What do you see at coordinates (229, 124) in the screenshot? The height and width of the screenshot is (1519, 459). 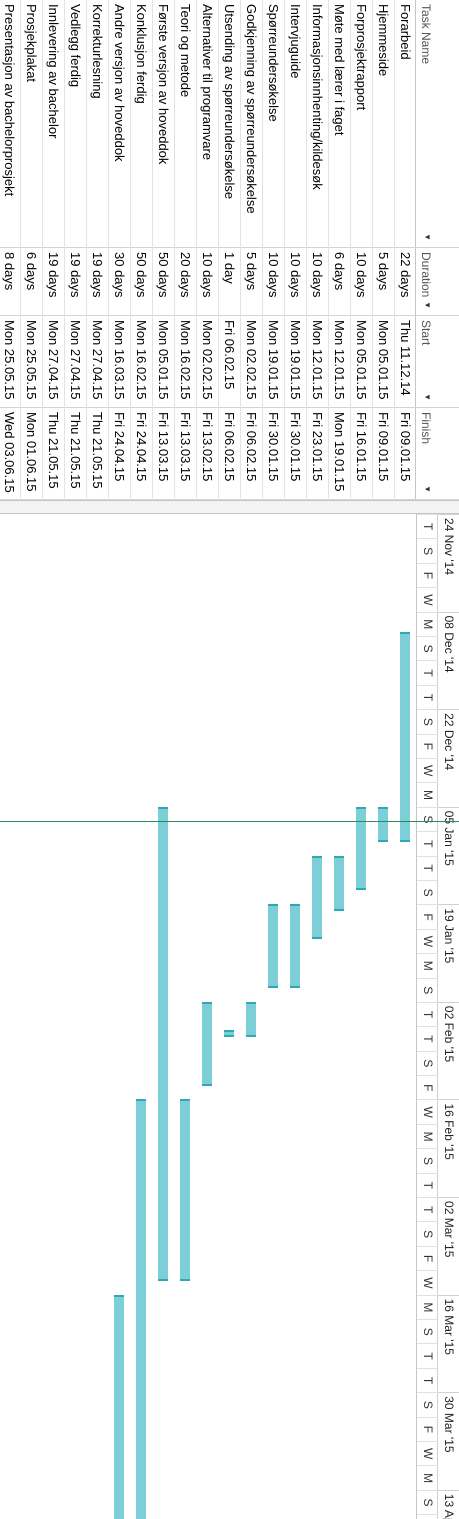 I see `task-name-cell: Utsending av spørreundersøkelse` at bounding box center [229, 124].